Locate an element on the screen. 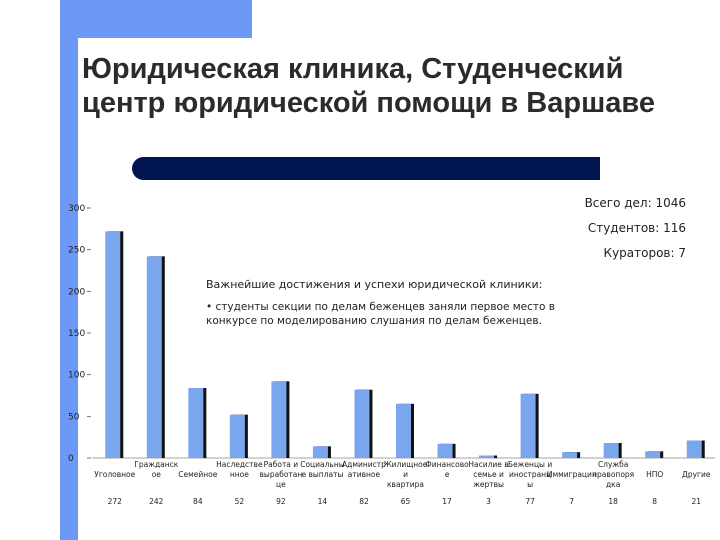 The image size is (720, 540). stat-total-cases: Всего дел: 1046 is located at coordinates (635, 203).